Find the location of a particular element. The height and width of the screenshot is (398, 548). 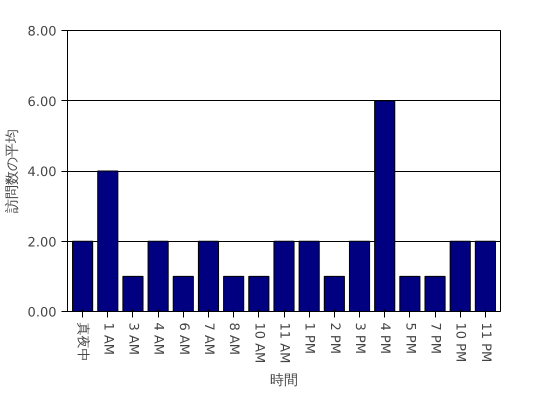

x-tick-label: 7 AM is located at coordinates (208, 339).